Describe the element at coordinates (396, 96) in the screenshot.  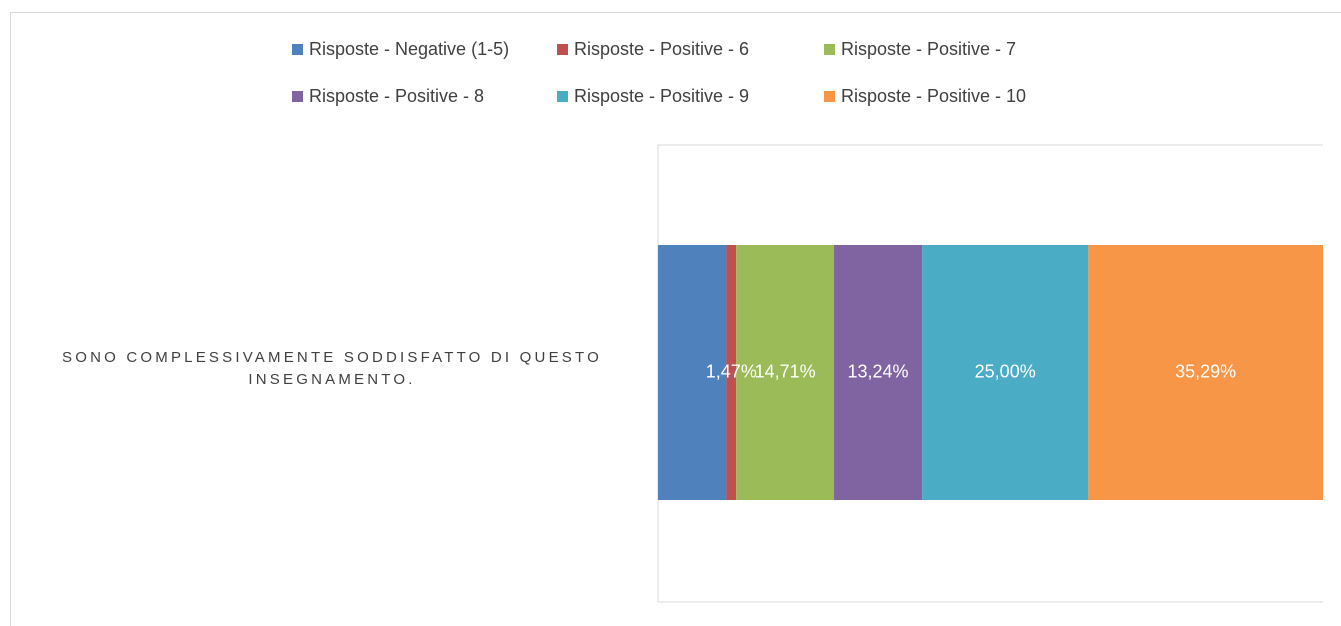
I see `legend-label: Risposte - Positive - 8` at that location.